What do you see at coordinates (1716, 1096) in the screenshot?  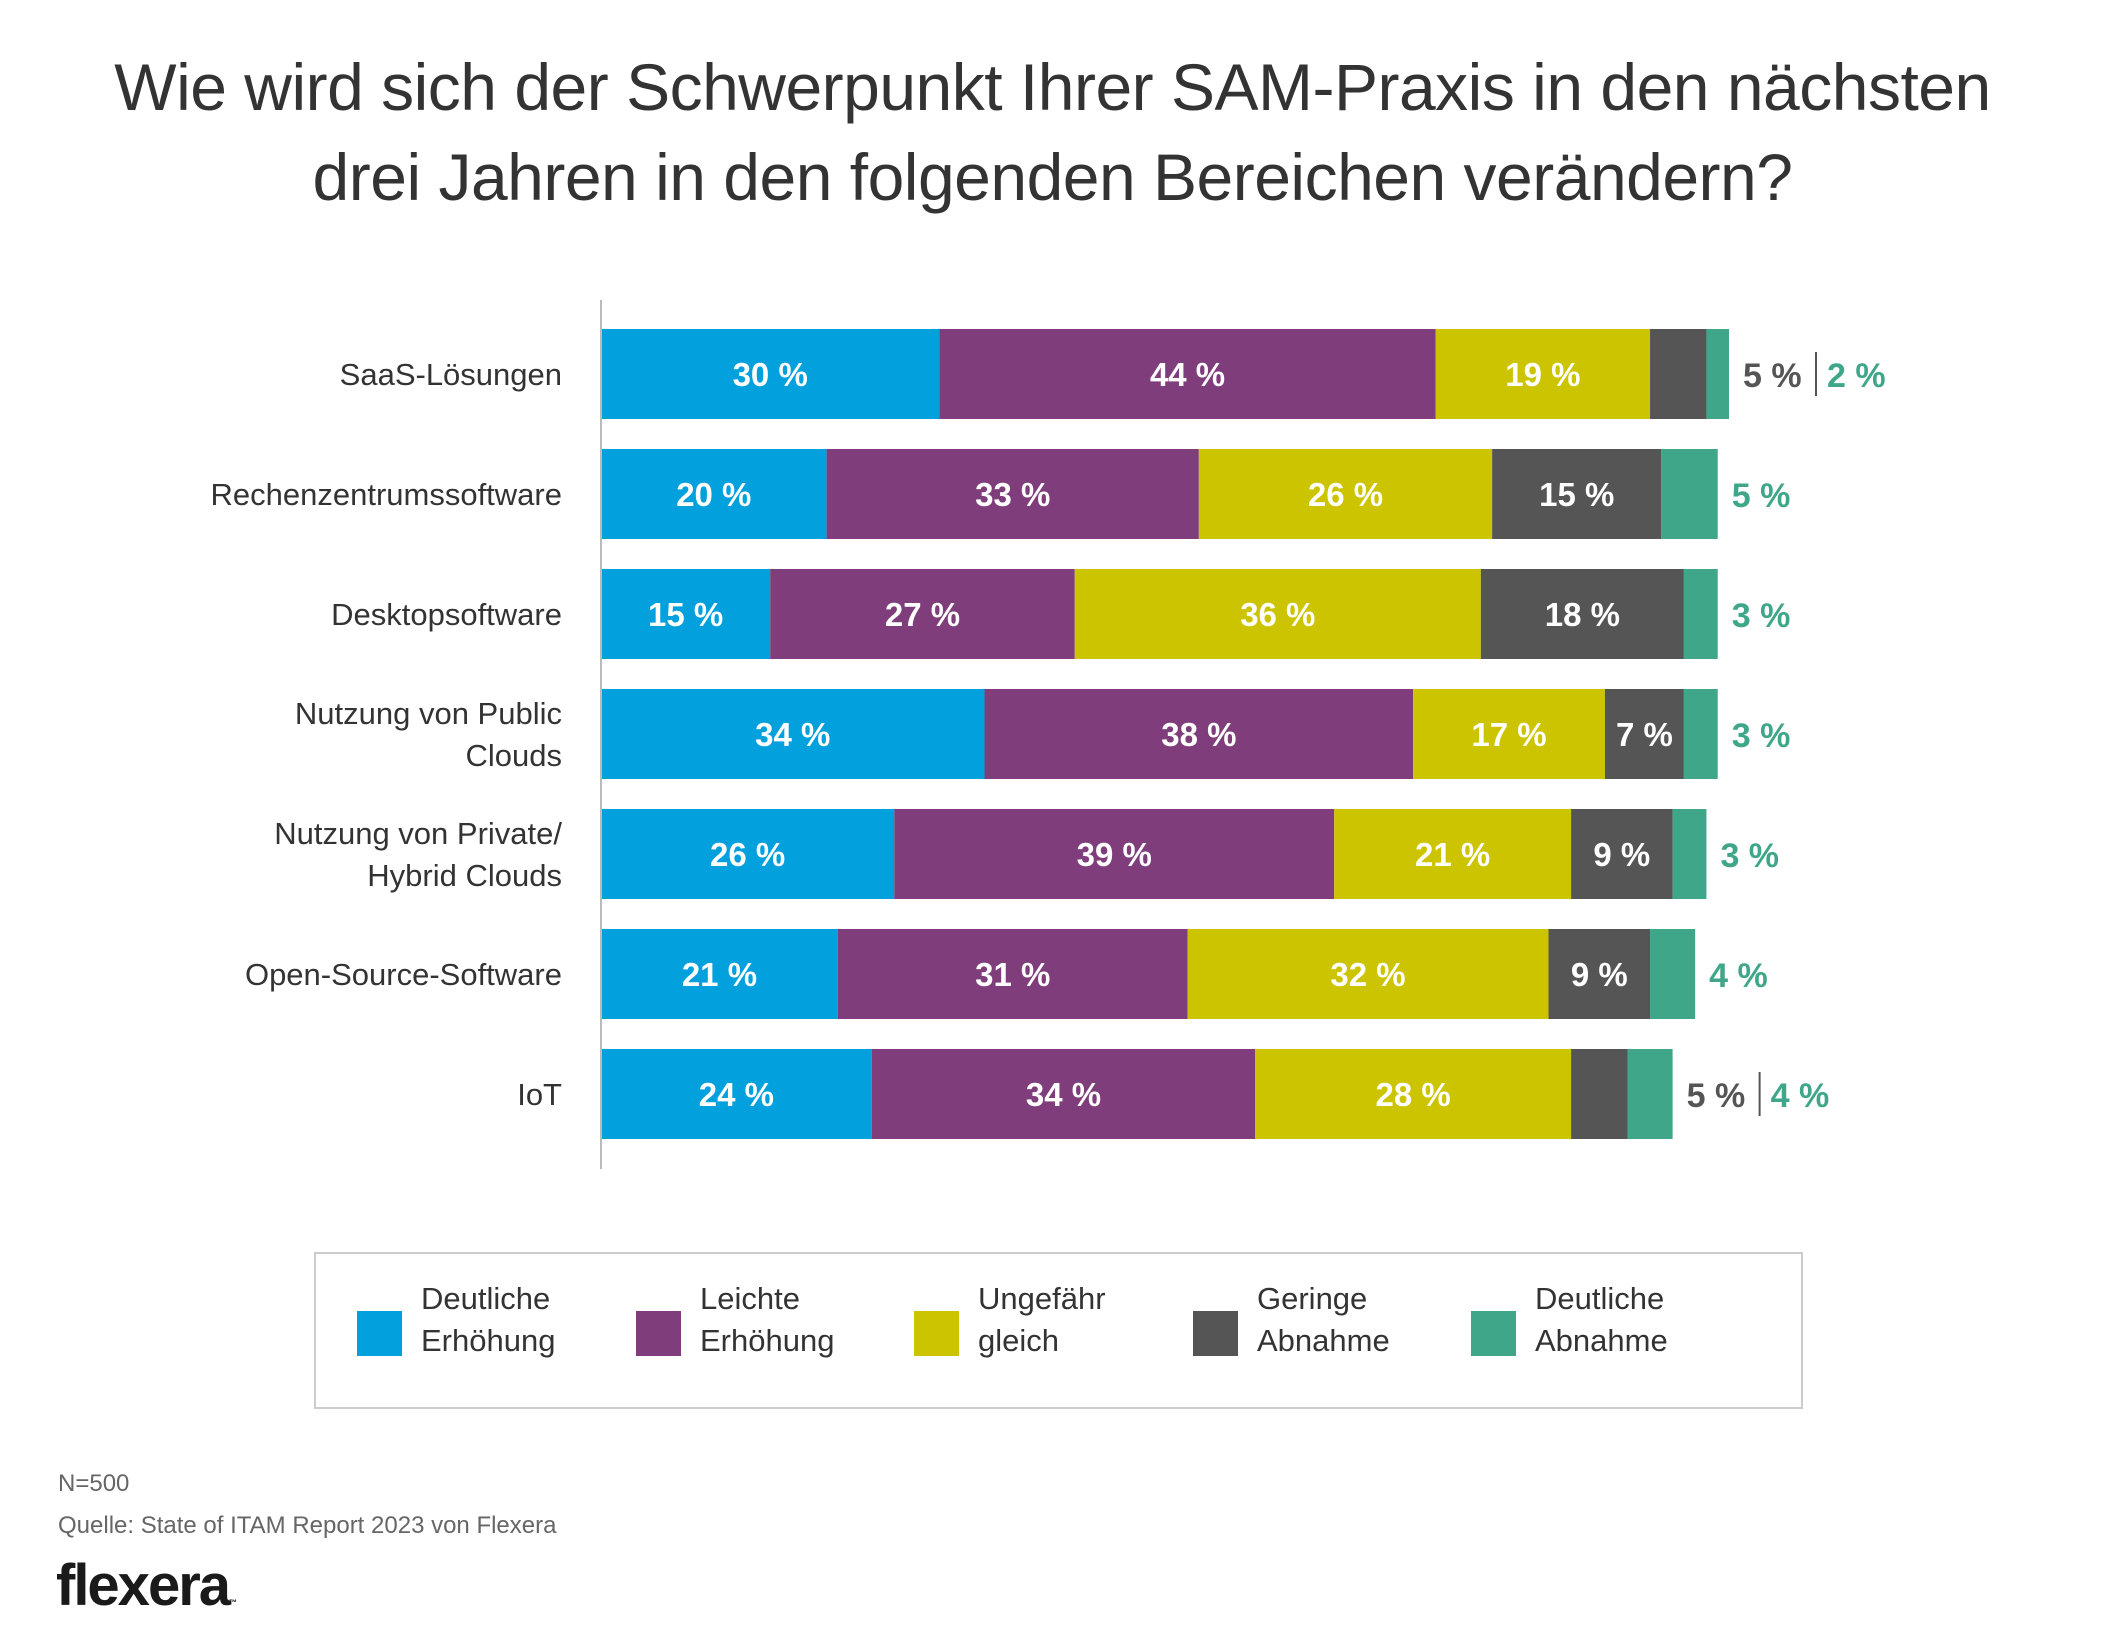 I see `outside-label-geringe-abnahme: 5 %` at bounding box center [1716, 1096].